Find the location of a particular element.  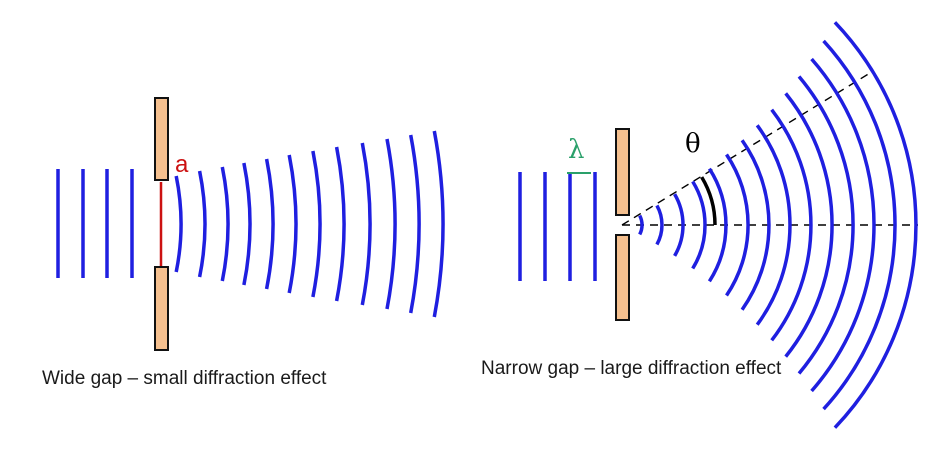

right-incident-waves is located at coordinates (557, 226).